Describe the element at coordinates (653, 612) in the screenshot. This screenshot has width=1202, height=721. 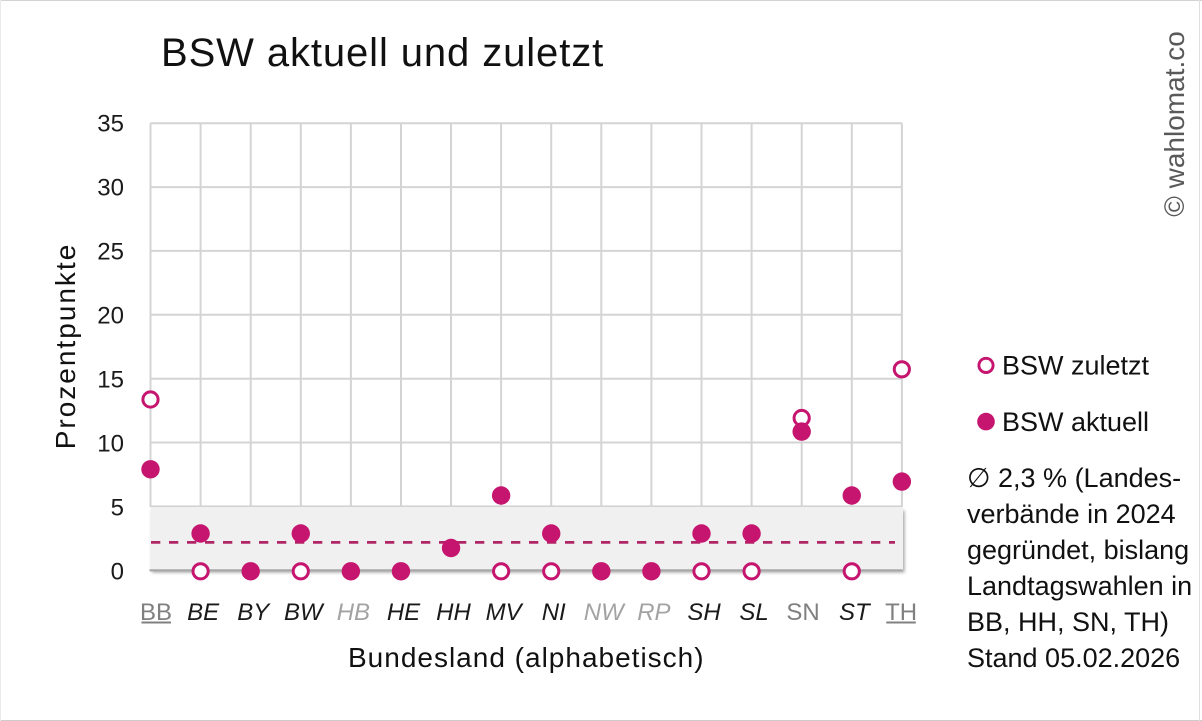
I see `svg-text: RP` at that location.